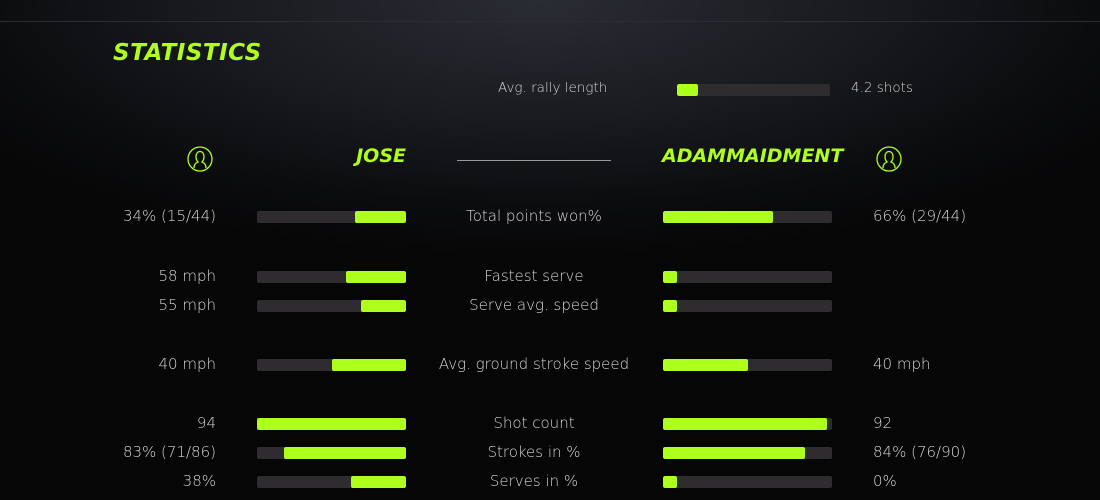 This screenshot has height=500, width=1100. What do you see at coordinates (187, 53) in the screenshot?
I see `page-title: STATISTICS` at bounding box center [187, 53].